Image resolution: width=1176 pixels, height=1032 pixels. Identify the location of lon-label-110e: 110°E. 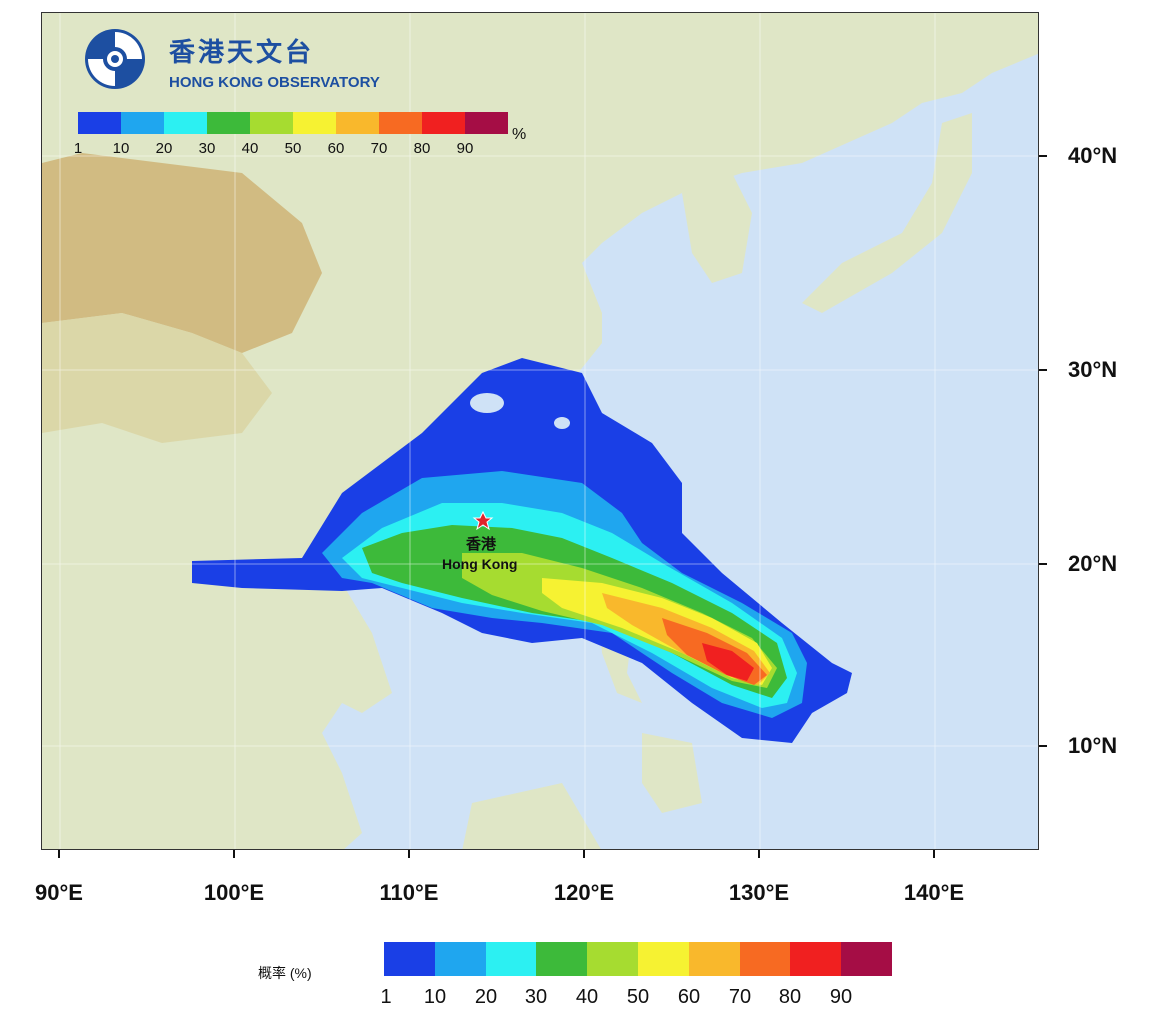
(409, 892).